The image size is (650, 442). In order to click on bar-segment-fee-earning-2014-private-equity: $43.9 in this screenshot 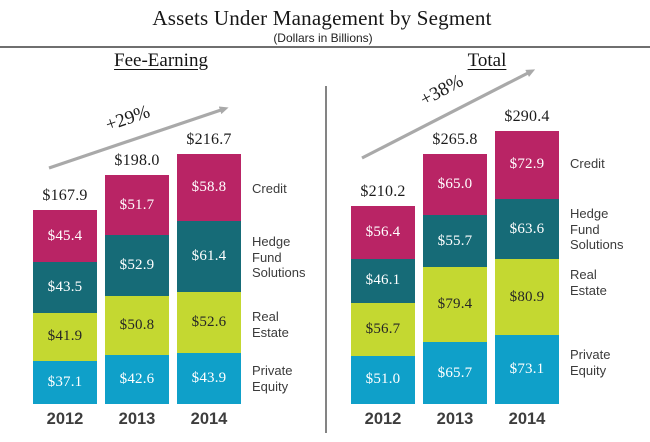, I will do `click(209, 378)`.